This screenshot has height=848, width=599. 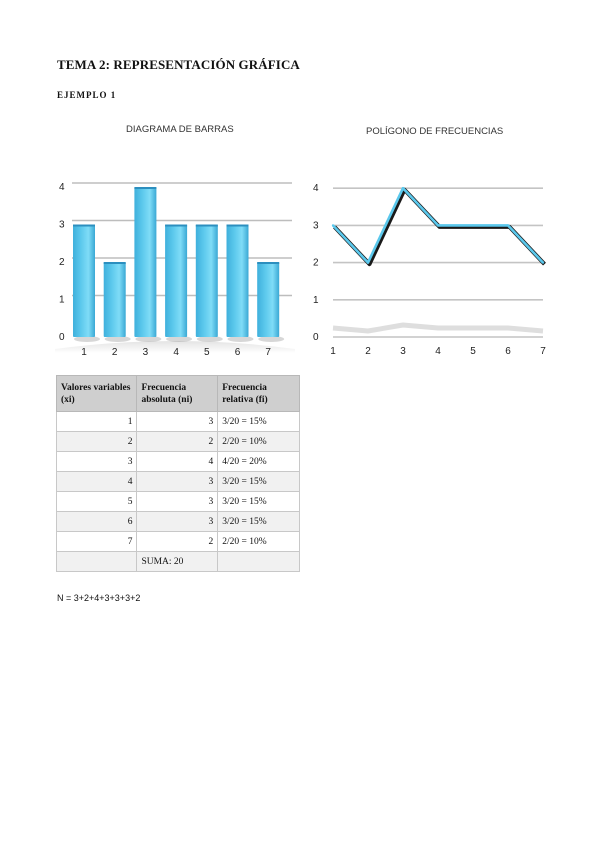 What do you see at coordinates (96, 461) in the screenshot?
I see `cell-valor: 3` at bounding box center [96, 461].